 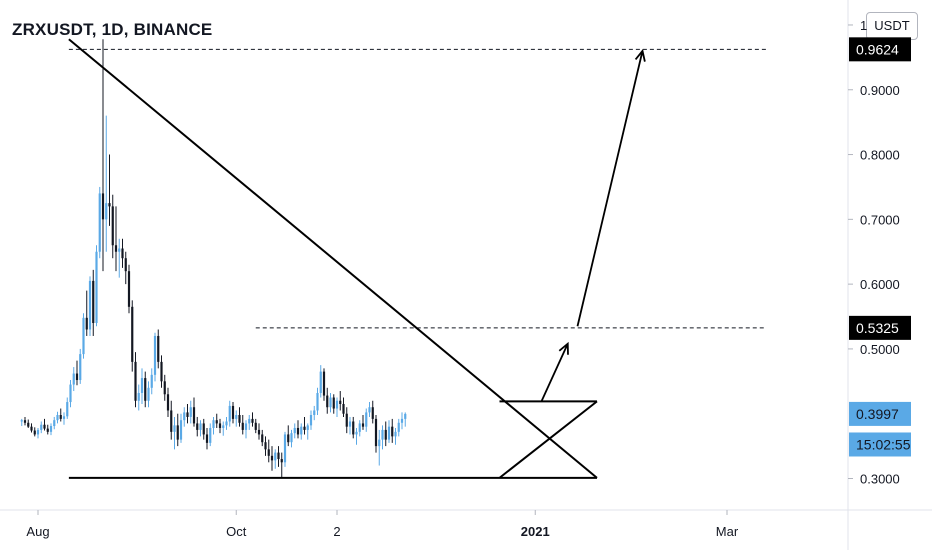 I want to click on price-label-text: 0.5325, so click(x=877, y=328).